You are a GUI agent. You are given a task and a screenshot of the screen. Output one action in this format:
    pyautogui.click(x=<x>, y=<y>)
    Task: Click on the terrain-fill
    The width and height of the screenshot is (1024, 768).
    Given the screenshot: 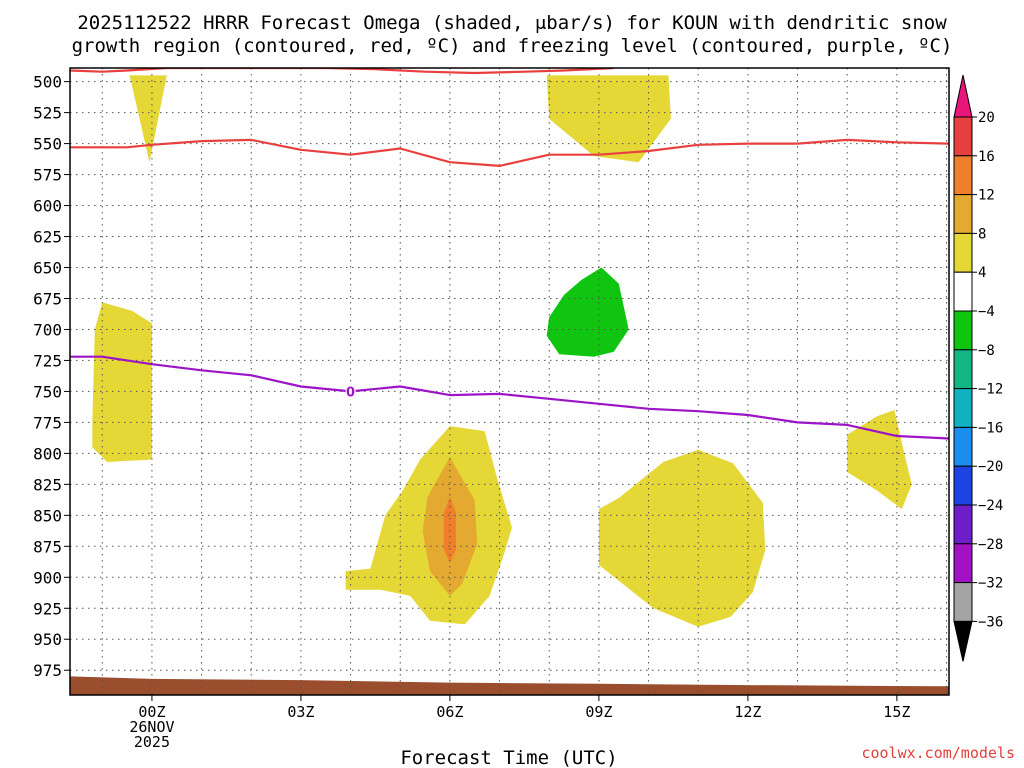 What is the action you would take?
    pyautogui.click(x=509, y=685)
    